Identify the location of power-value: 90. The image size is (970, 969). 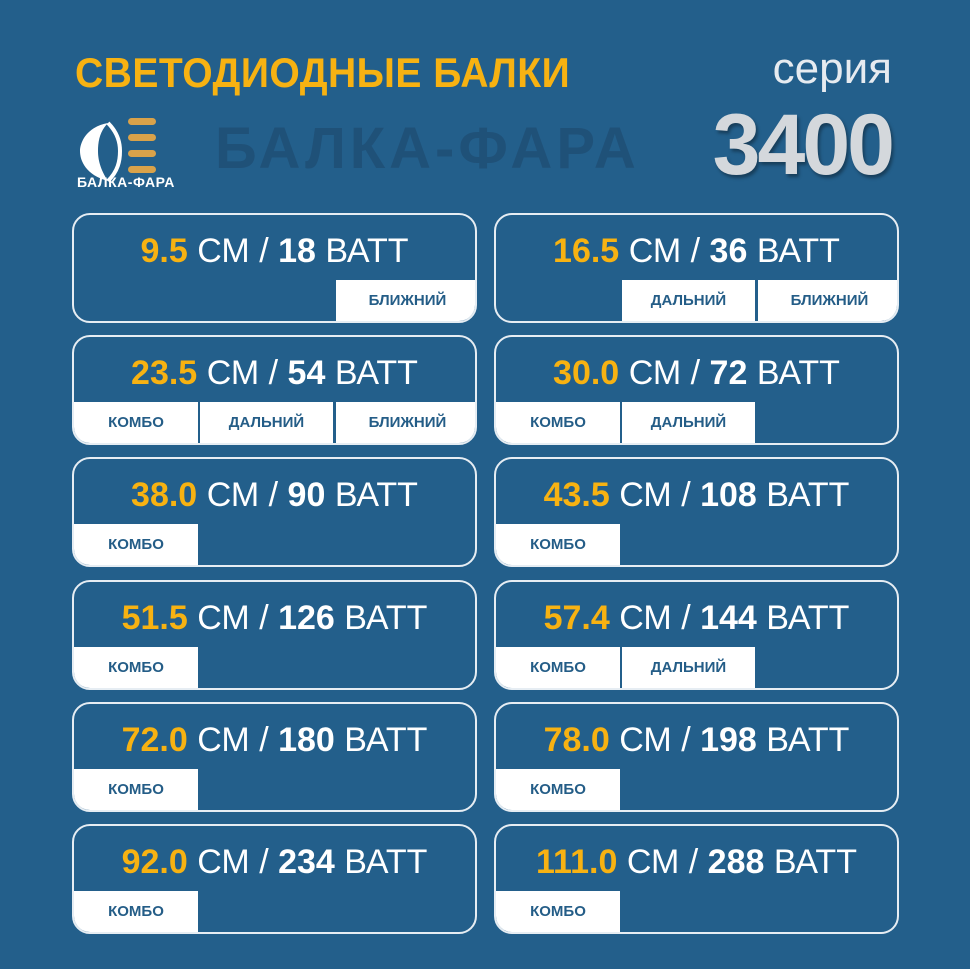
(306, 495).